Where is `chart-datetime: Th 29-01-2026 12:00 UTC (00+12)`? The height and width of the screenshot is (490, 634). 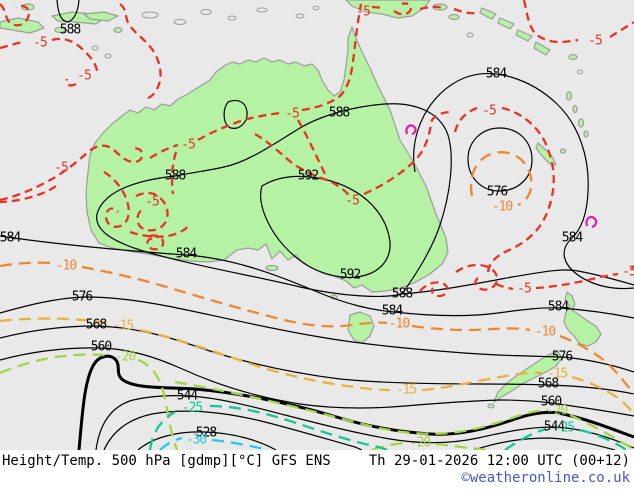
chart-datetime: Th 29-01-2026 12:00 UTC (00+12) is located at coordinates (499, 461).